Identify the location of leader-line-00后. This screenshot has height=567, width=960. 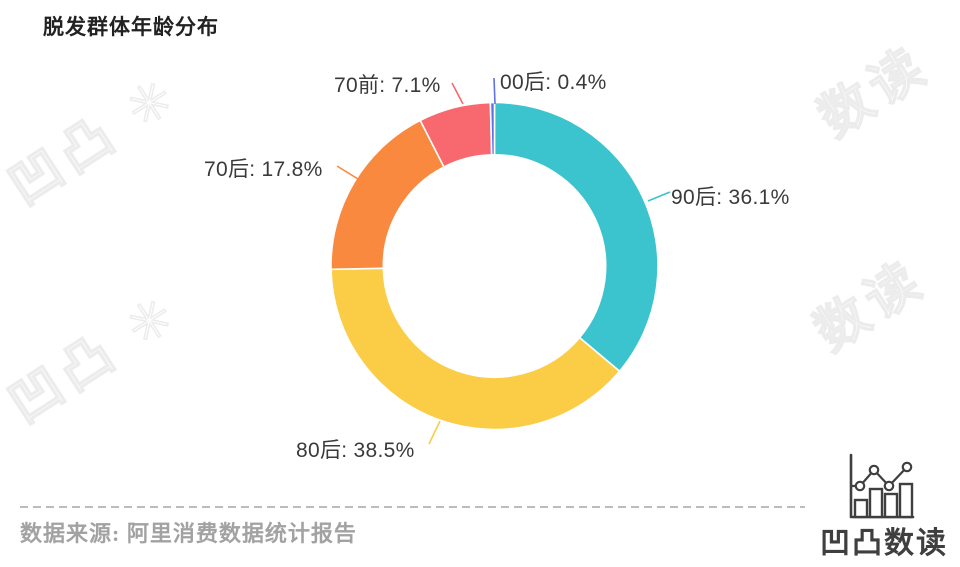
(494, 91).